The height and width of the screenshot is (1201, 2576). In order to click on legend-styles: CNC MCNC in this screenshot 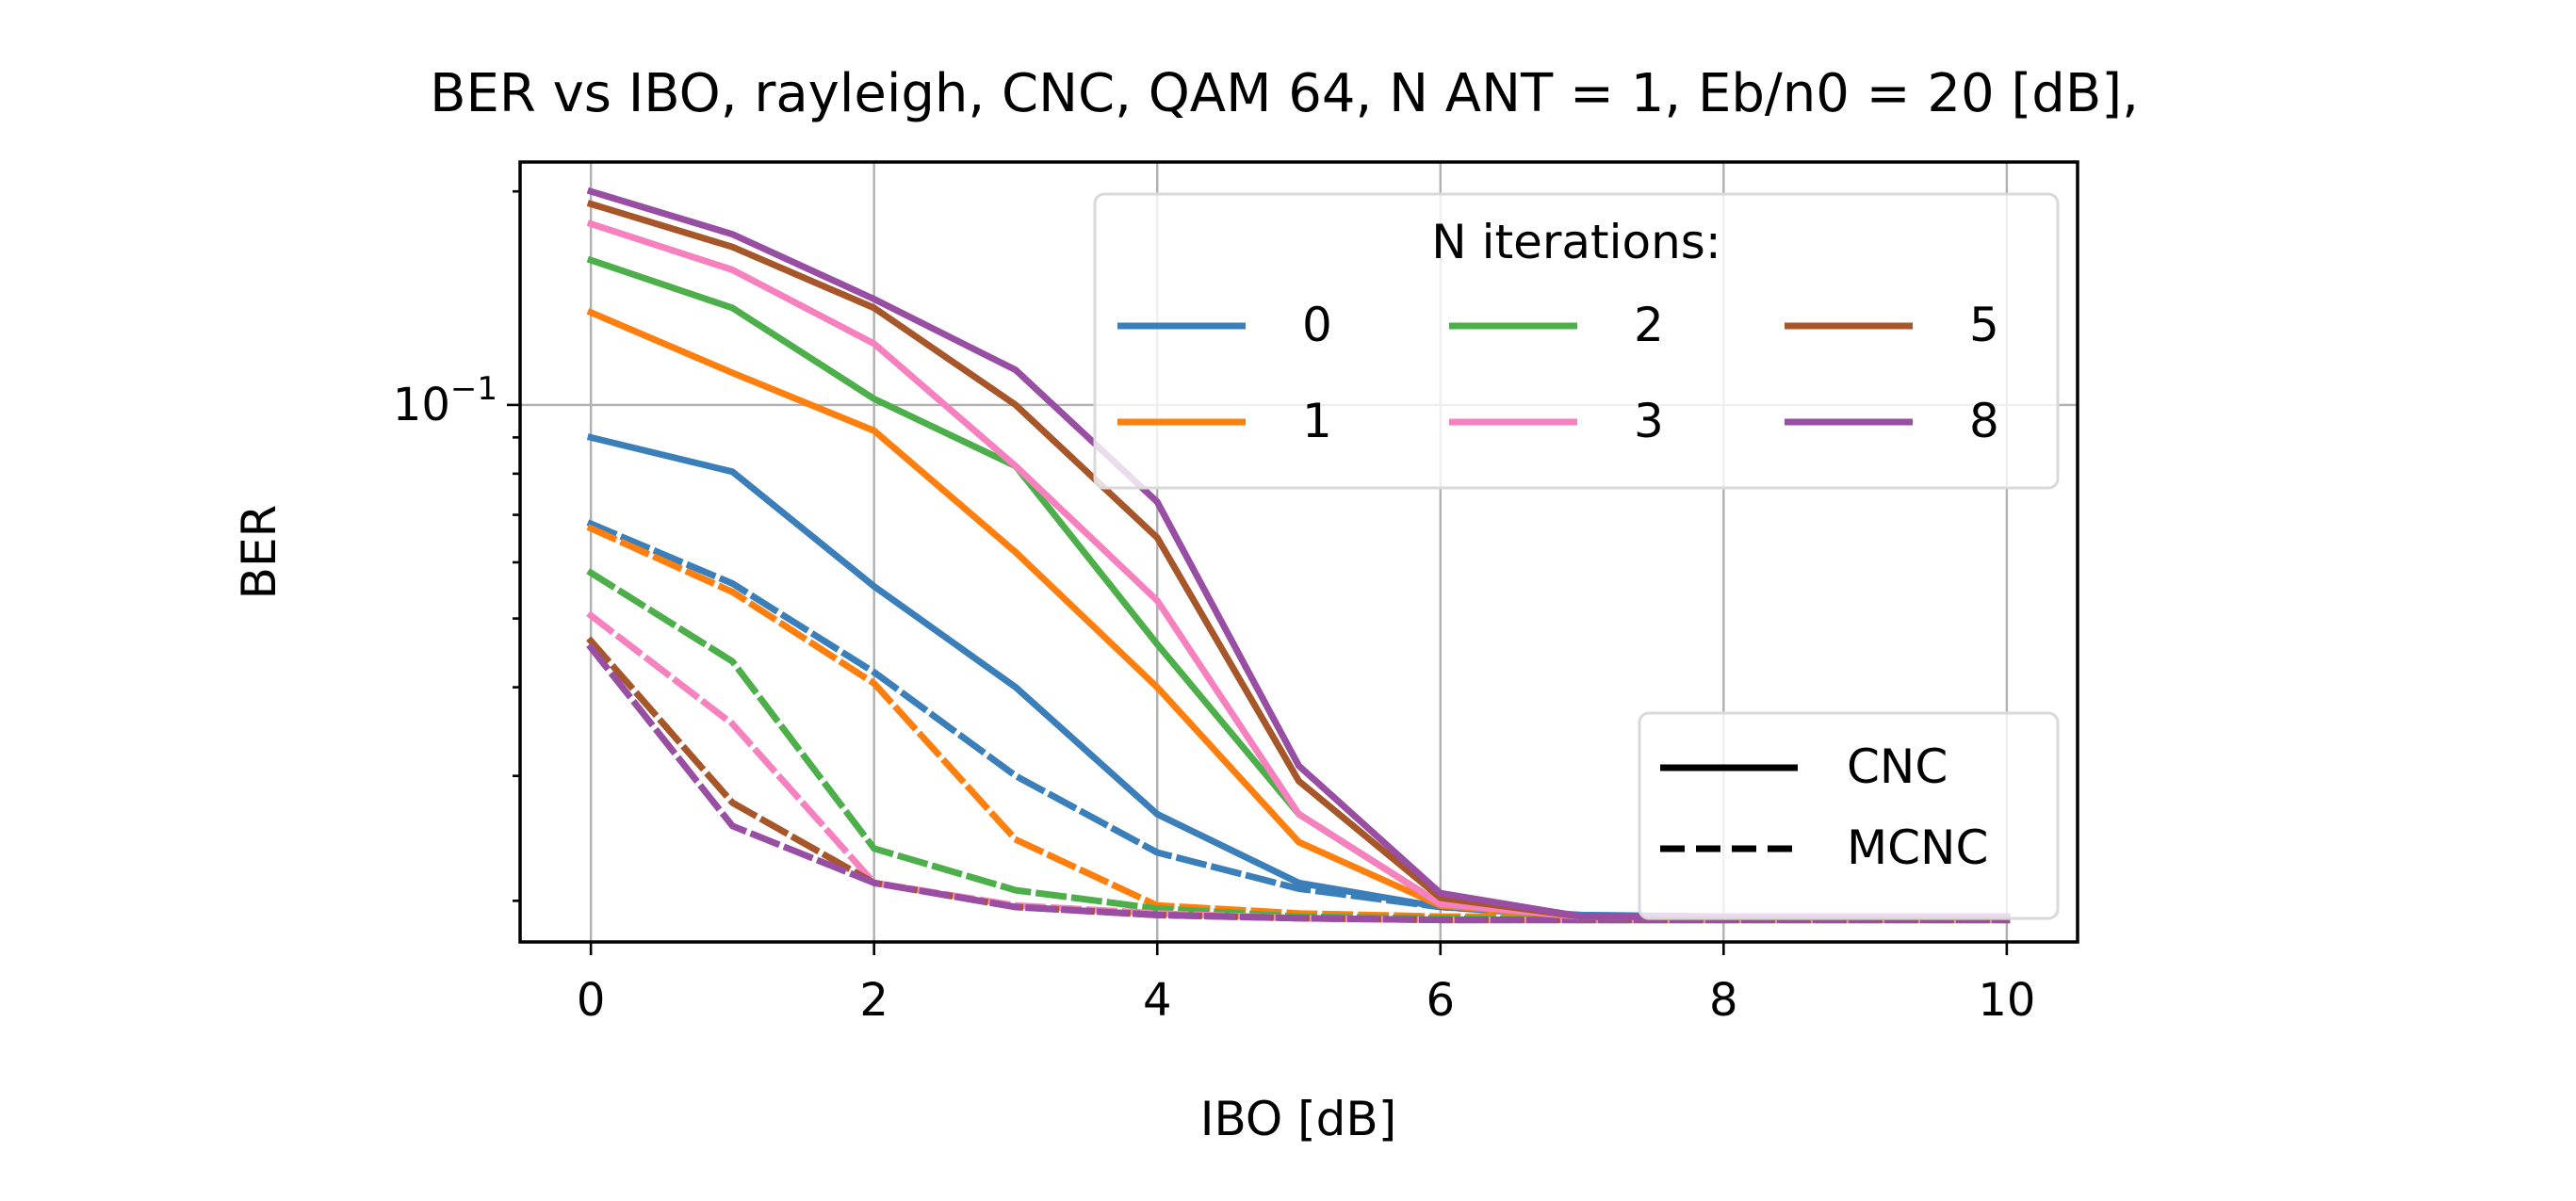, I will do `click(1849, 816)`.